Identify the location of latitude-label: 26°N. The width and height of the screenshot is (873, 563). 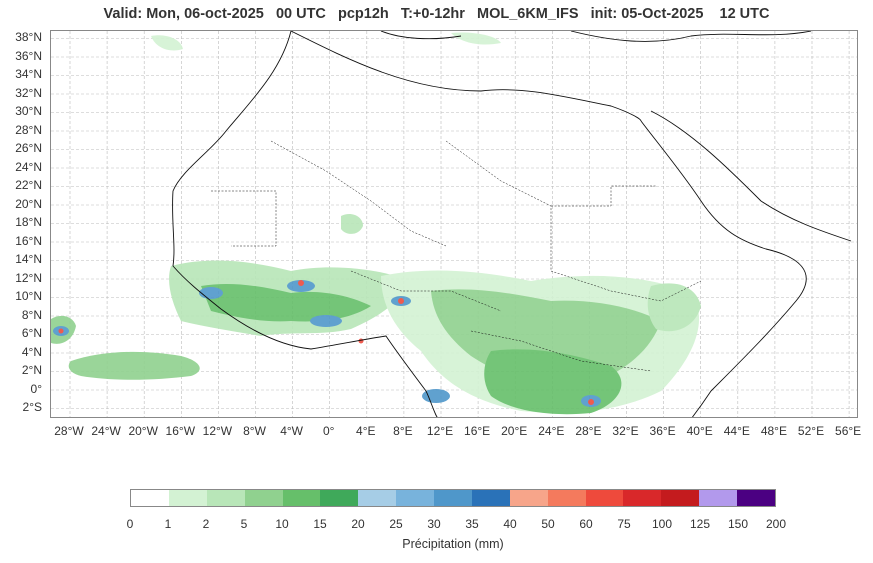
(28, 148).